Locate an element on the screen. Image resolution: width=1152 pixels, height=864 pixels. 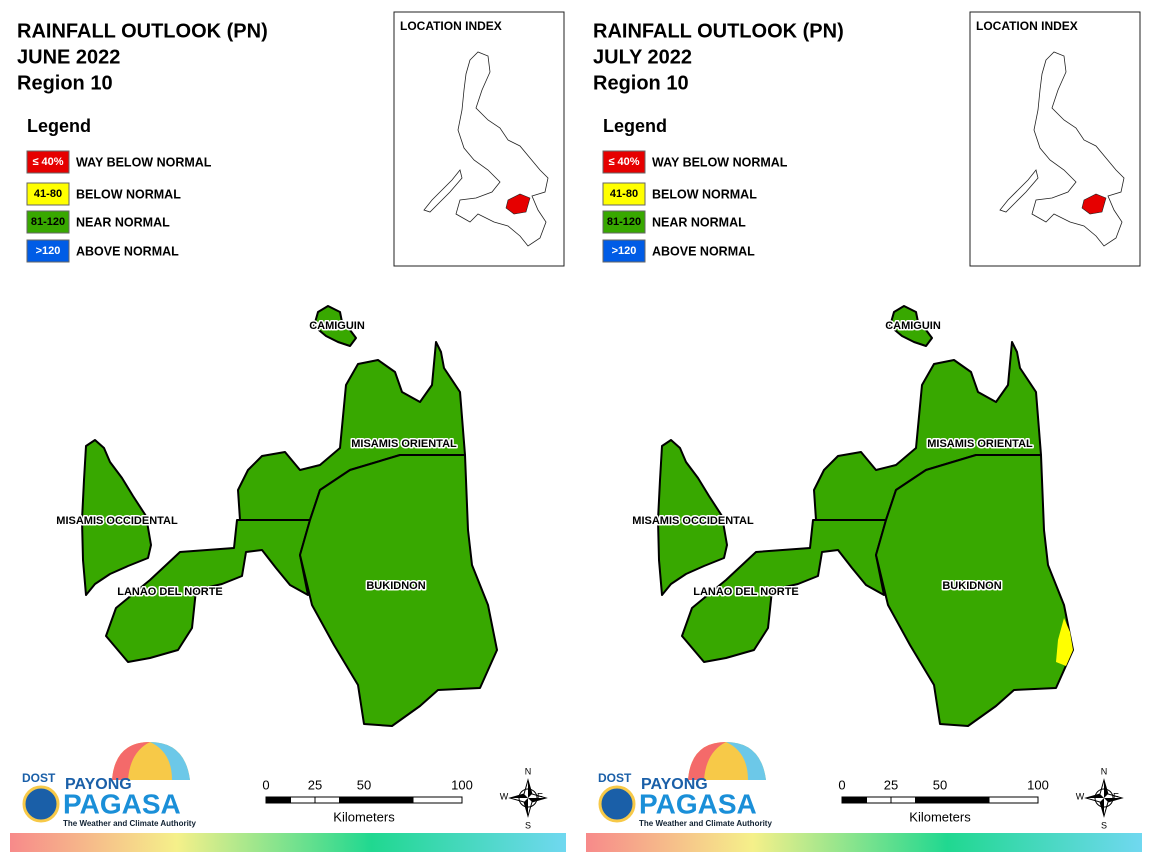
region-label: CAMIGUIN is located at coordinates (337, 326).